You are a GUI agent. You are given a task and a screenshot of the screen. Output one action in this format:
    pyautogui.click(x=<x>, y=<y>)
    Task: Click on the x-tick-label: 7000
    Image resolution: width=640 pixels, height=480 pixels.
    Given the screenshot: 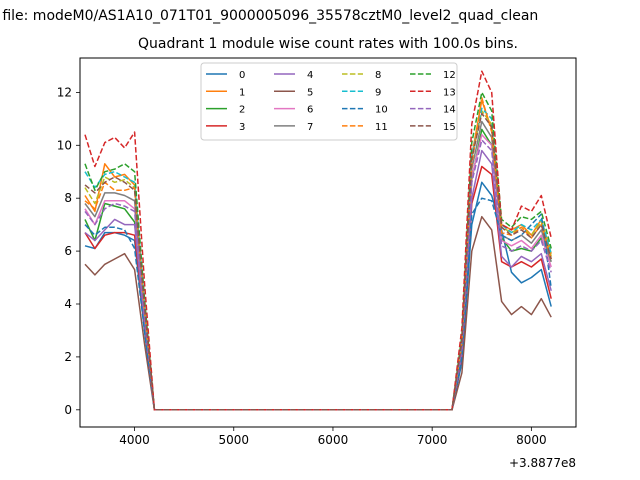 What is the action you would take?
    pyautogui.click(x=432, y=440)
    